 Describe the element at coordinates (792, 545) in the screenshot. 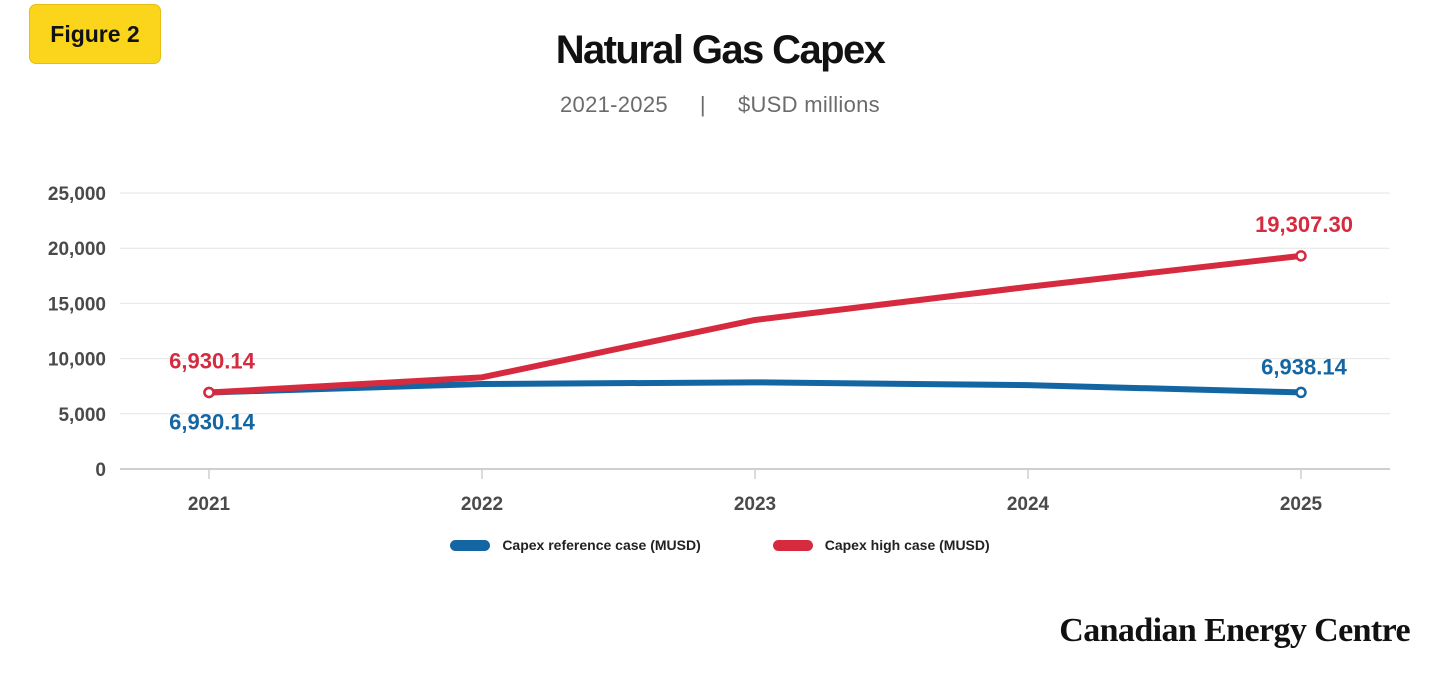

I see `legend-swatch-high` at that location.